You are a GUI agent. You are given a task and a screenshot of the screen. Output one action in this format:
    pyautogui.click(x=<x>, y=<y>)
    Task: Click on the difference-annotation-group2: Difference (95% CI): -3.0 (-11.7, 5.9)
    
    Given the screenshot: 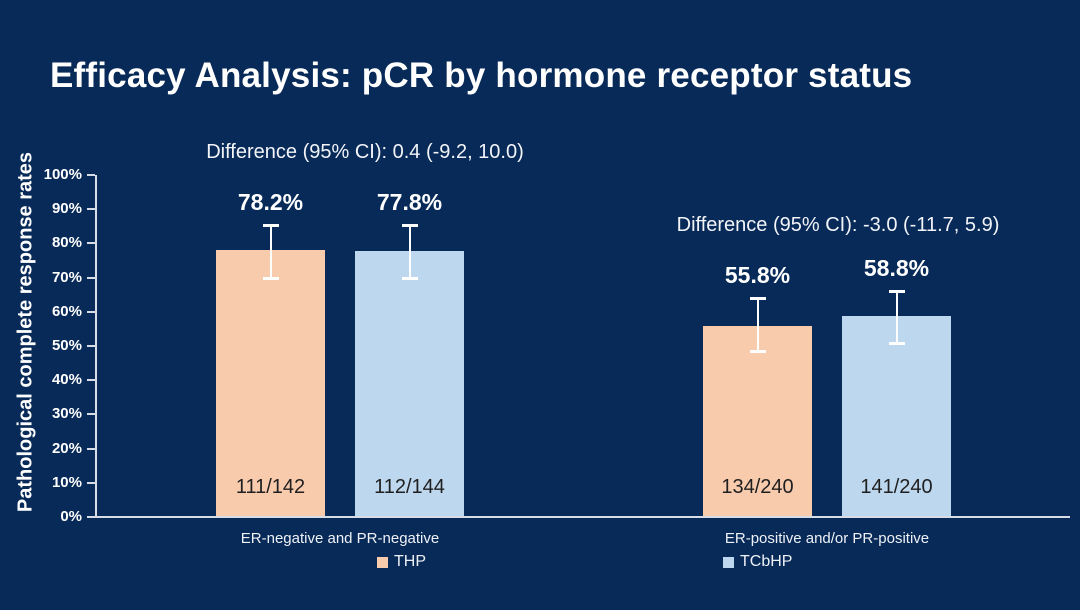 What is the action you would take?
    pyautogui.click(x=838, y=225)
    